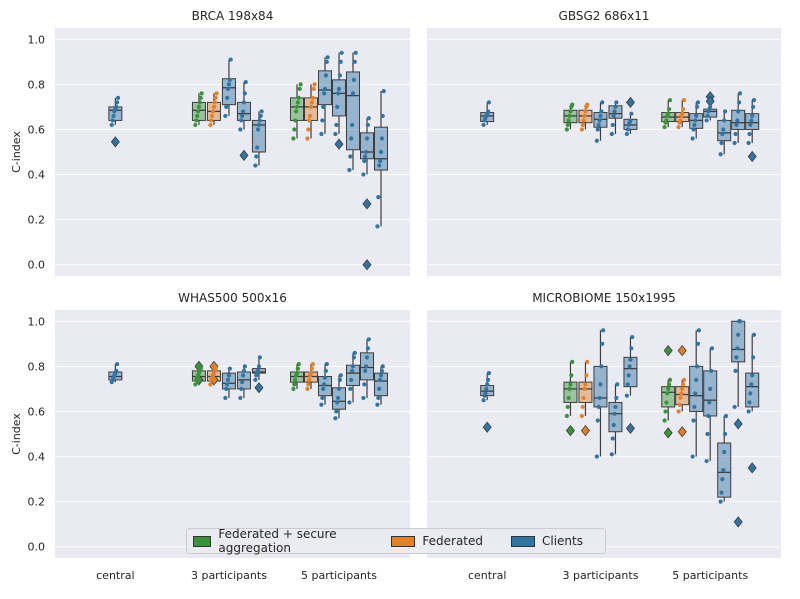 Image resolution: width=800 pixels, height=599 pixels. I want to click on y-tick-label: 0.2, so click(37, 220).